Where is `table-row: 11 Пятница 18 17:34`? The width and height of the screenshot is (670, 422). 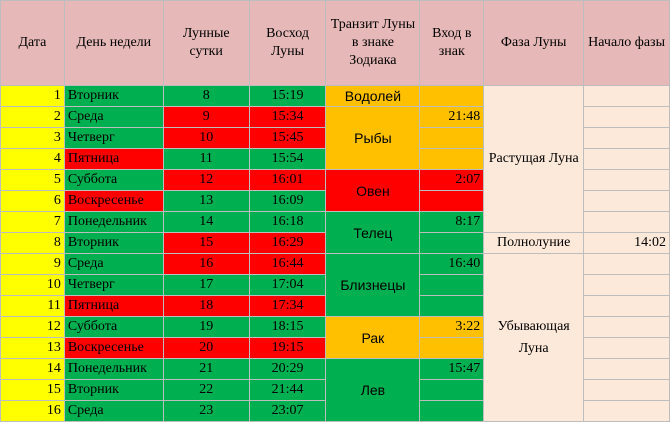 table-row: 11 Пятница 18 17:34 is located at coordinates (335, 306).